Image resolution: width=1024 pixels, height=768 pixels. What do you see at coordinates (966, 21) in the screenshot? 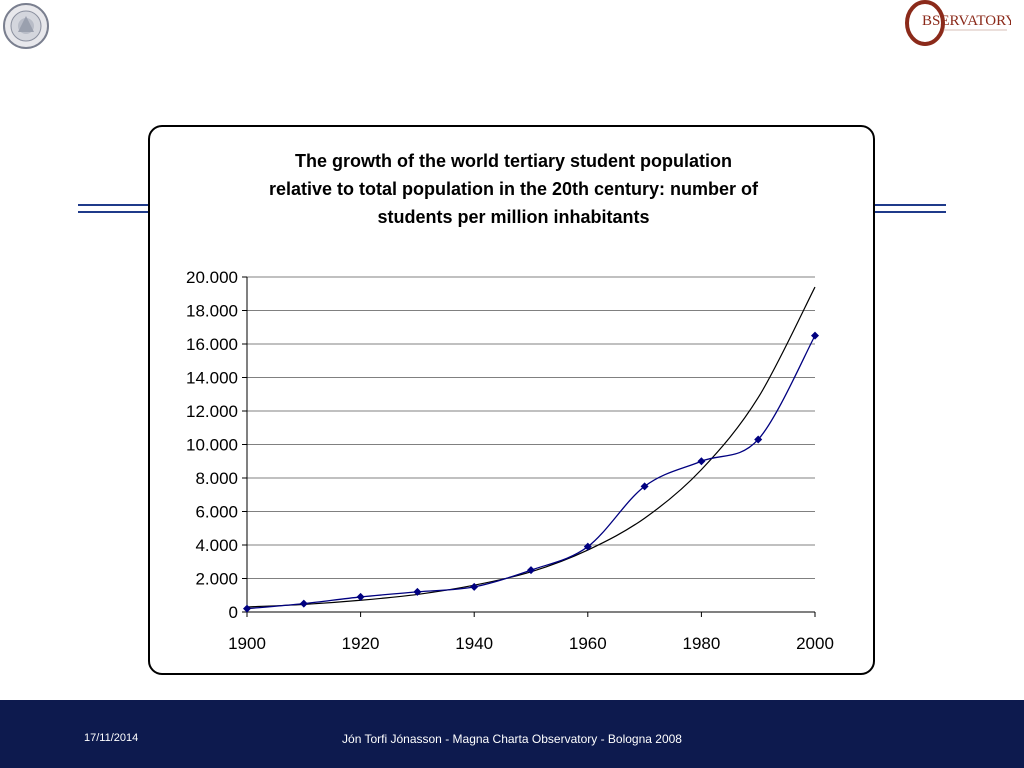
I see `svg-text: BSERVATORY` at bounding box center [966, 21].